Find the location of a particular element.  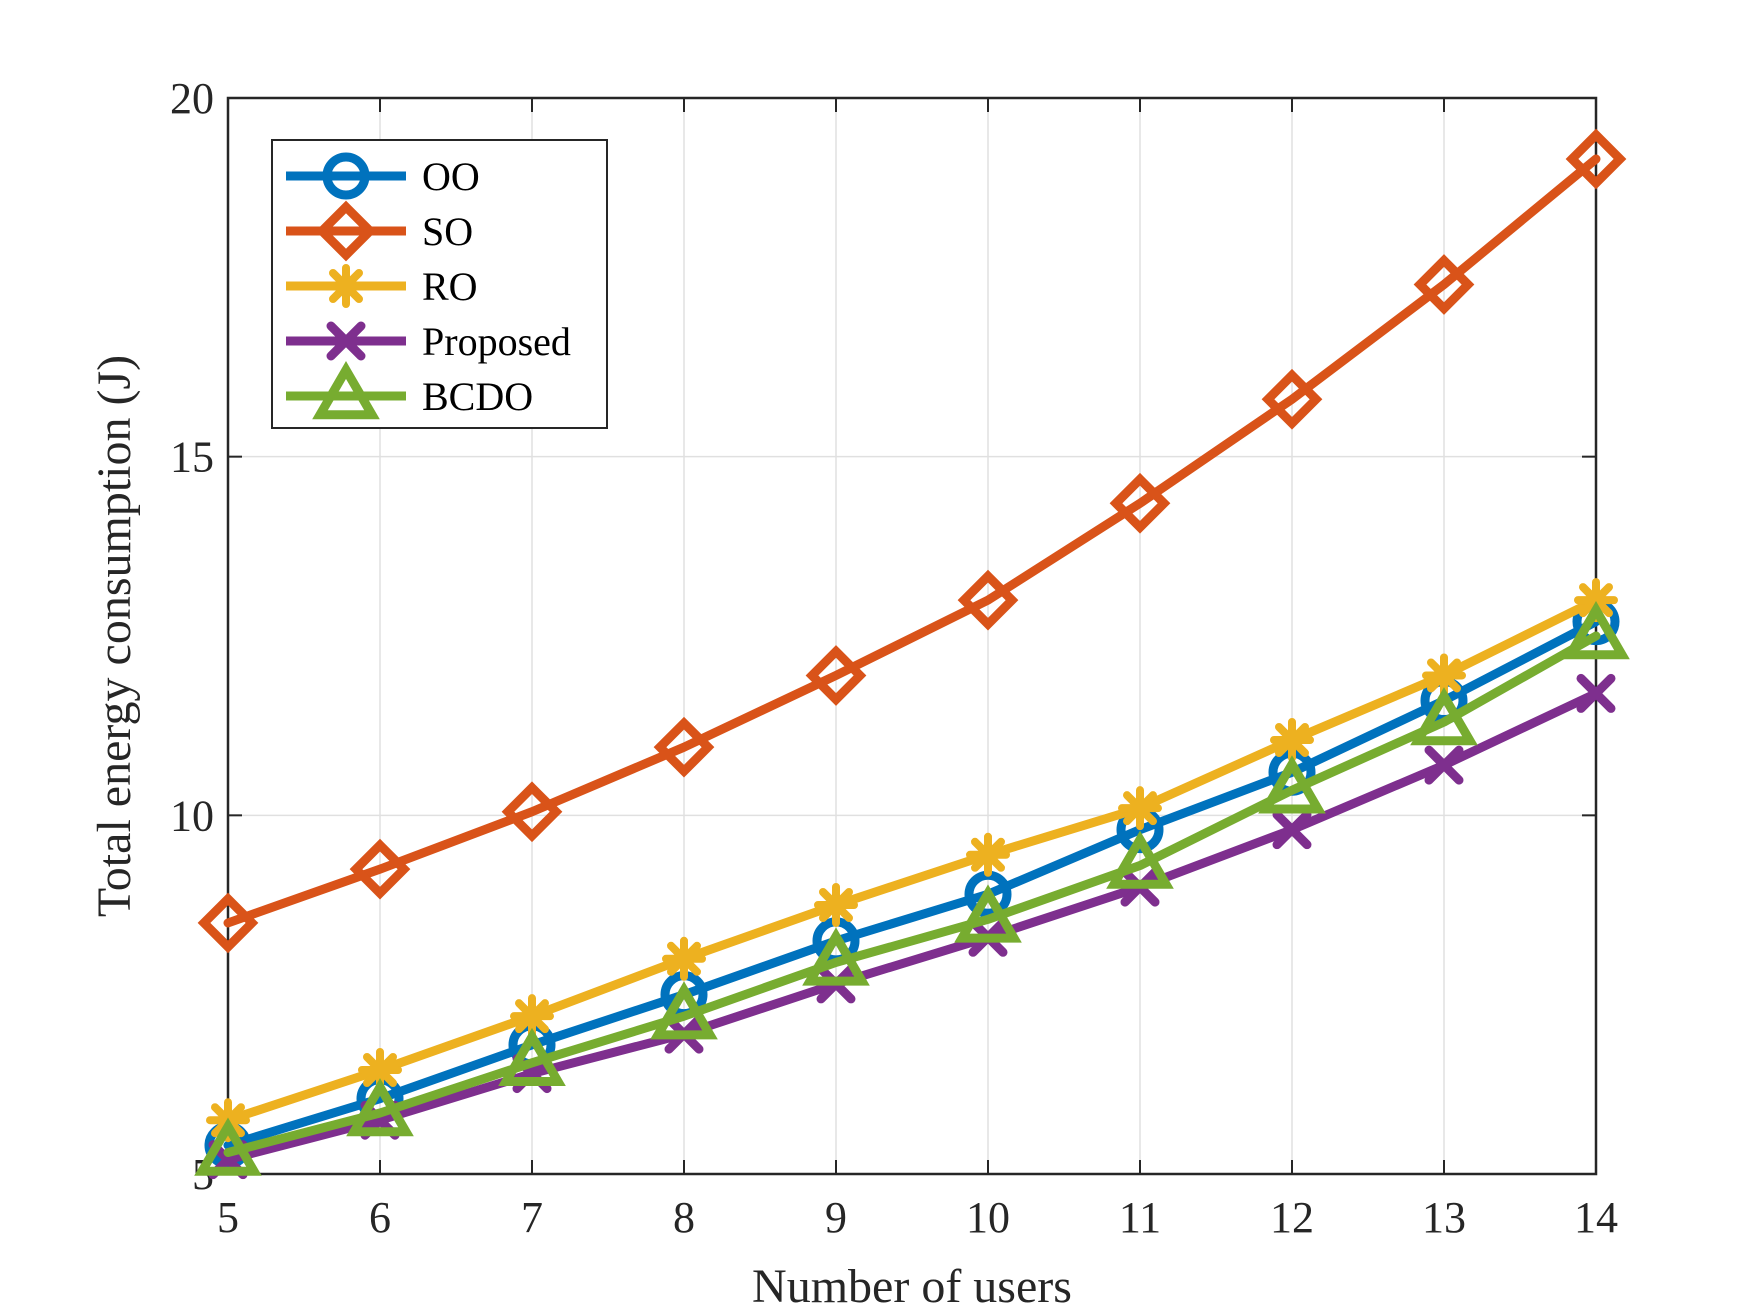

x-tick-label: 8 is located at coordinates (684, 1217).